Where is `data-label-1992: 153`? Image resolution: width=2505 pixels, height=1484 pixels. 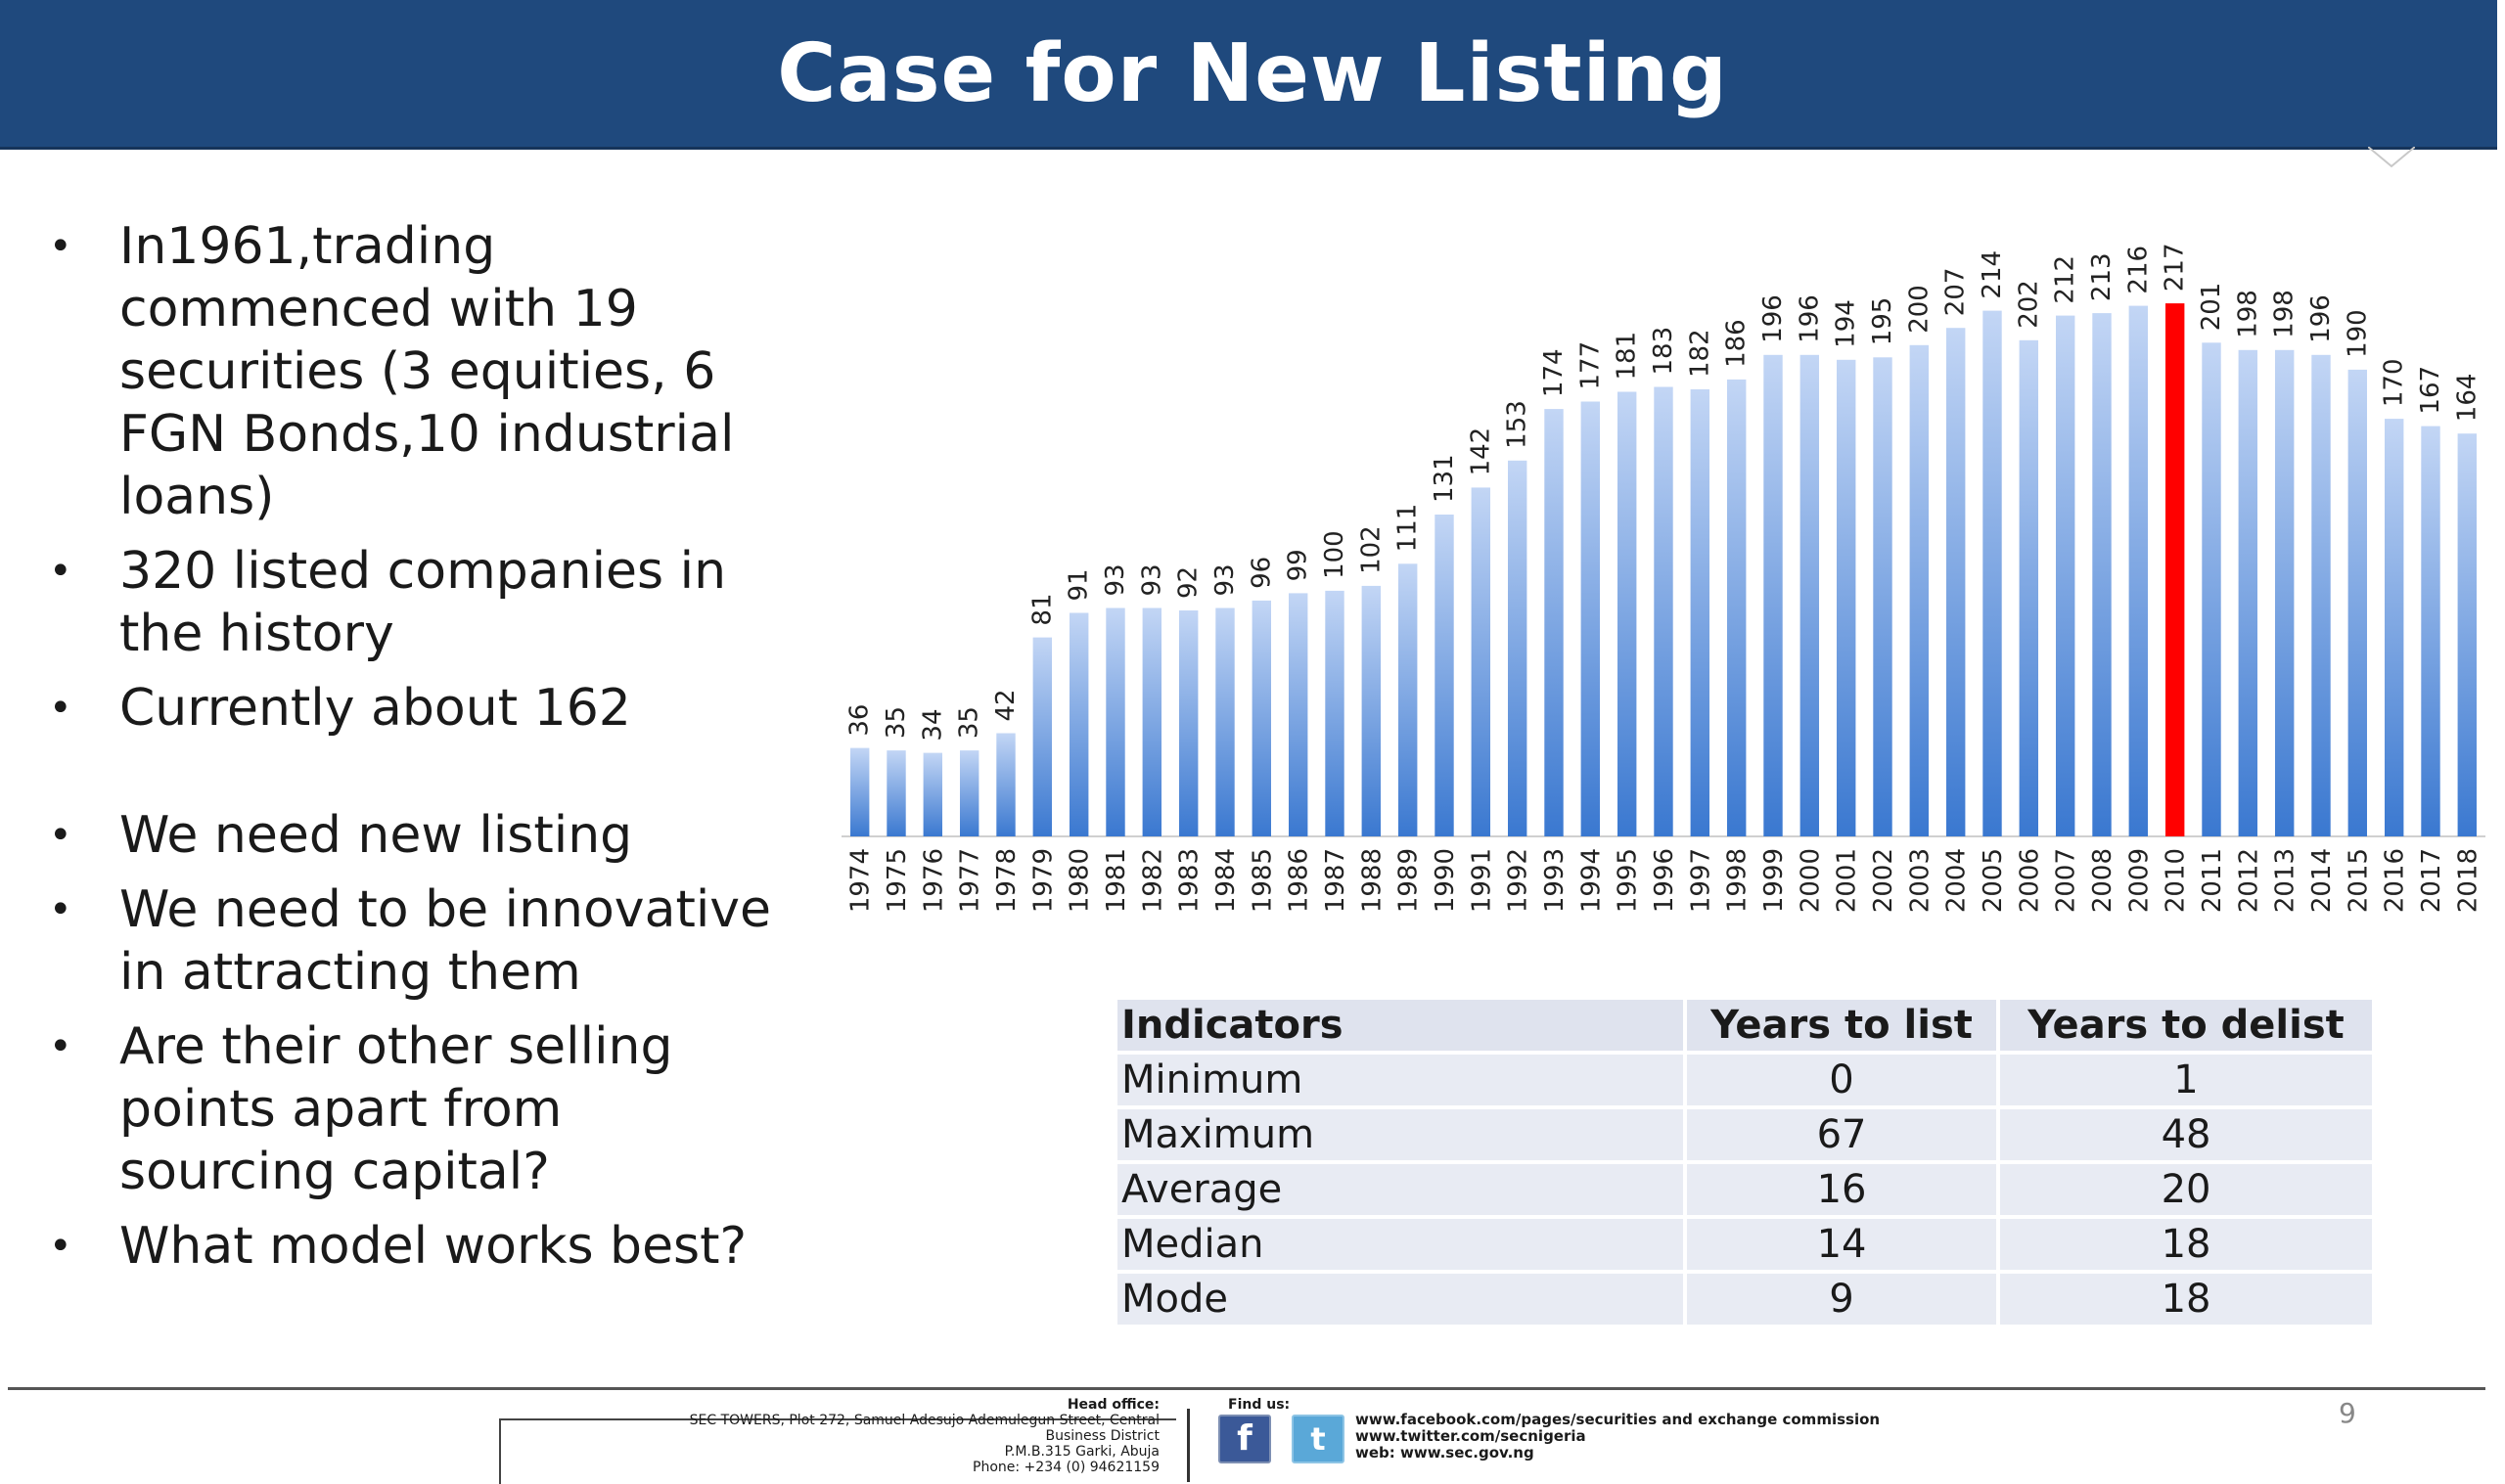 data-label-1992: 153 is located at coordinates (1517, 424).